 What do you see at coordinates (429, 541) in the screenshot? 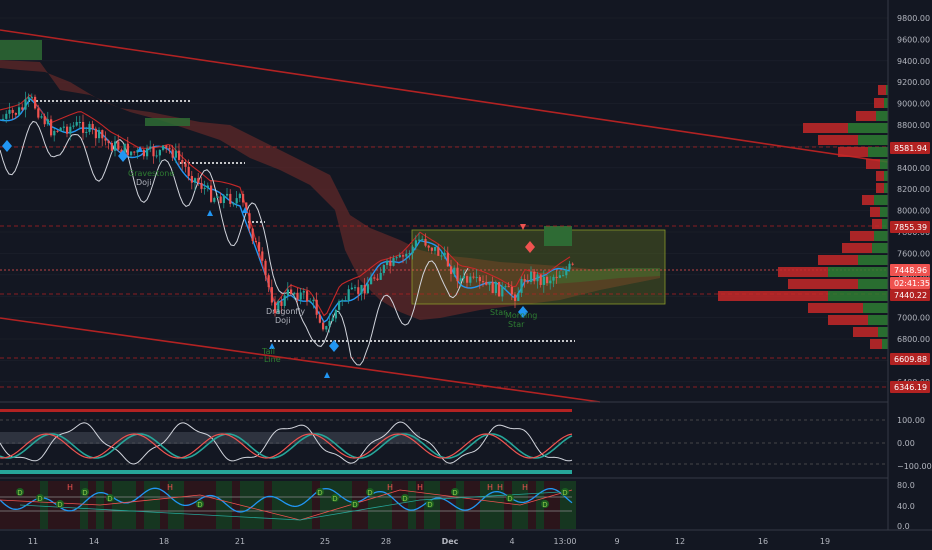
I see `time-axis: 11 14 18 21 25 28 Dec 4 13:00 9 12 16 19` at bounding box center [429, 541].